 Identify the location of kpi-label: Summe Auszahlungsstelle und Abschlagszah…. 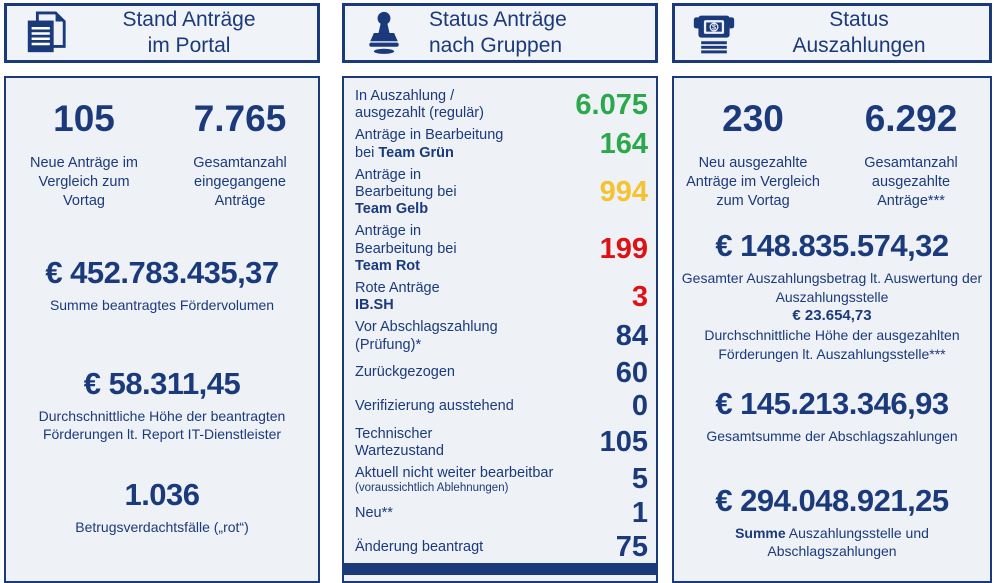
(832, 542).